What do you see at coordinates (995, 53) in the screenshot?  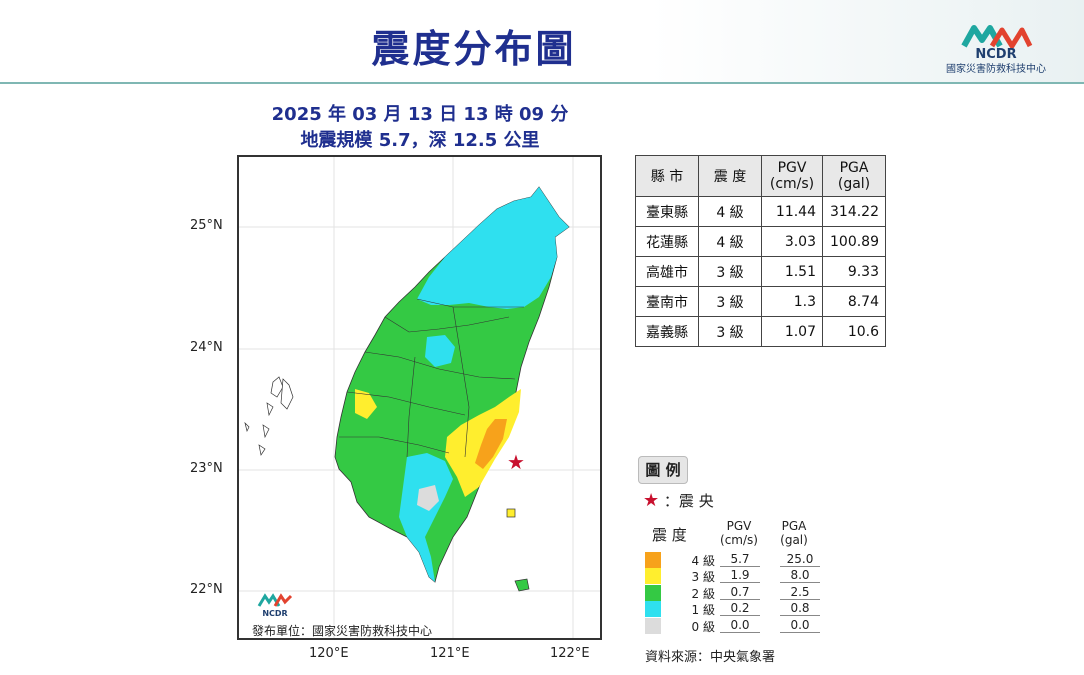 I see `ncdr-logo-wordmark: NCDR` at bounding box center [995, 53].